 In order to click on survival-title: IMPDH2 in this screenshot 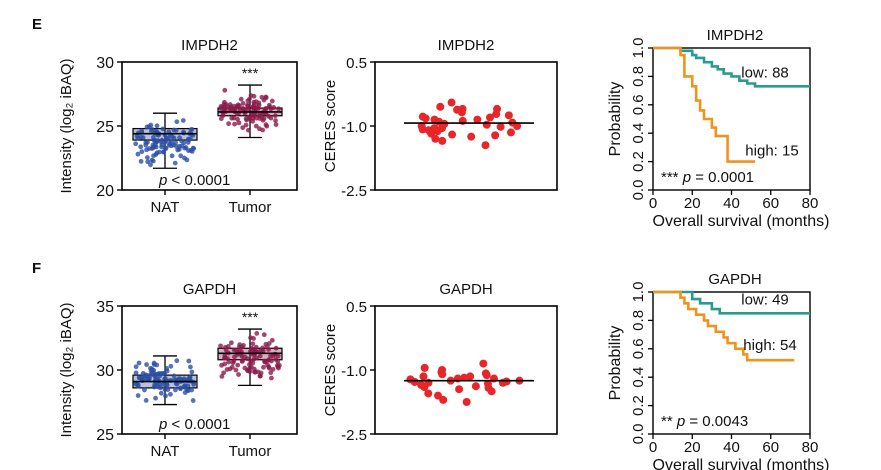, I will do `click(735, 35)`.